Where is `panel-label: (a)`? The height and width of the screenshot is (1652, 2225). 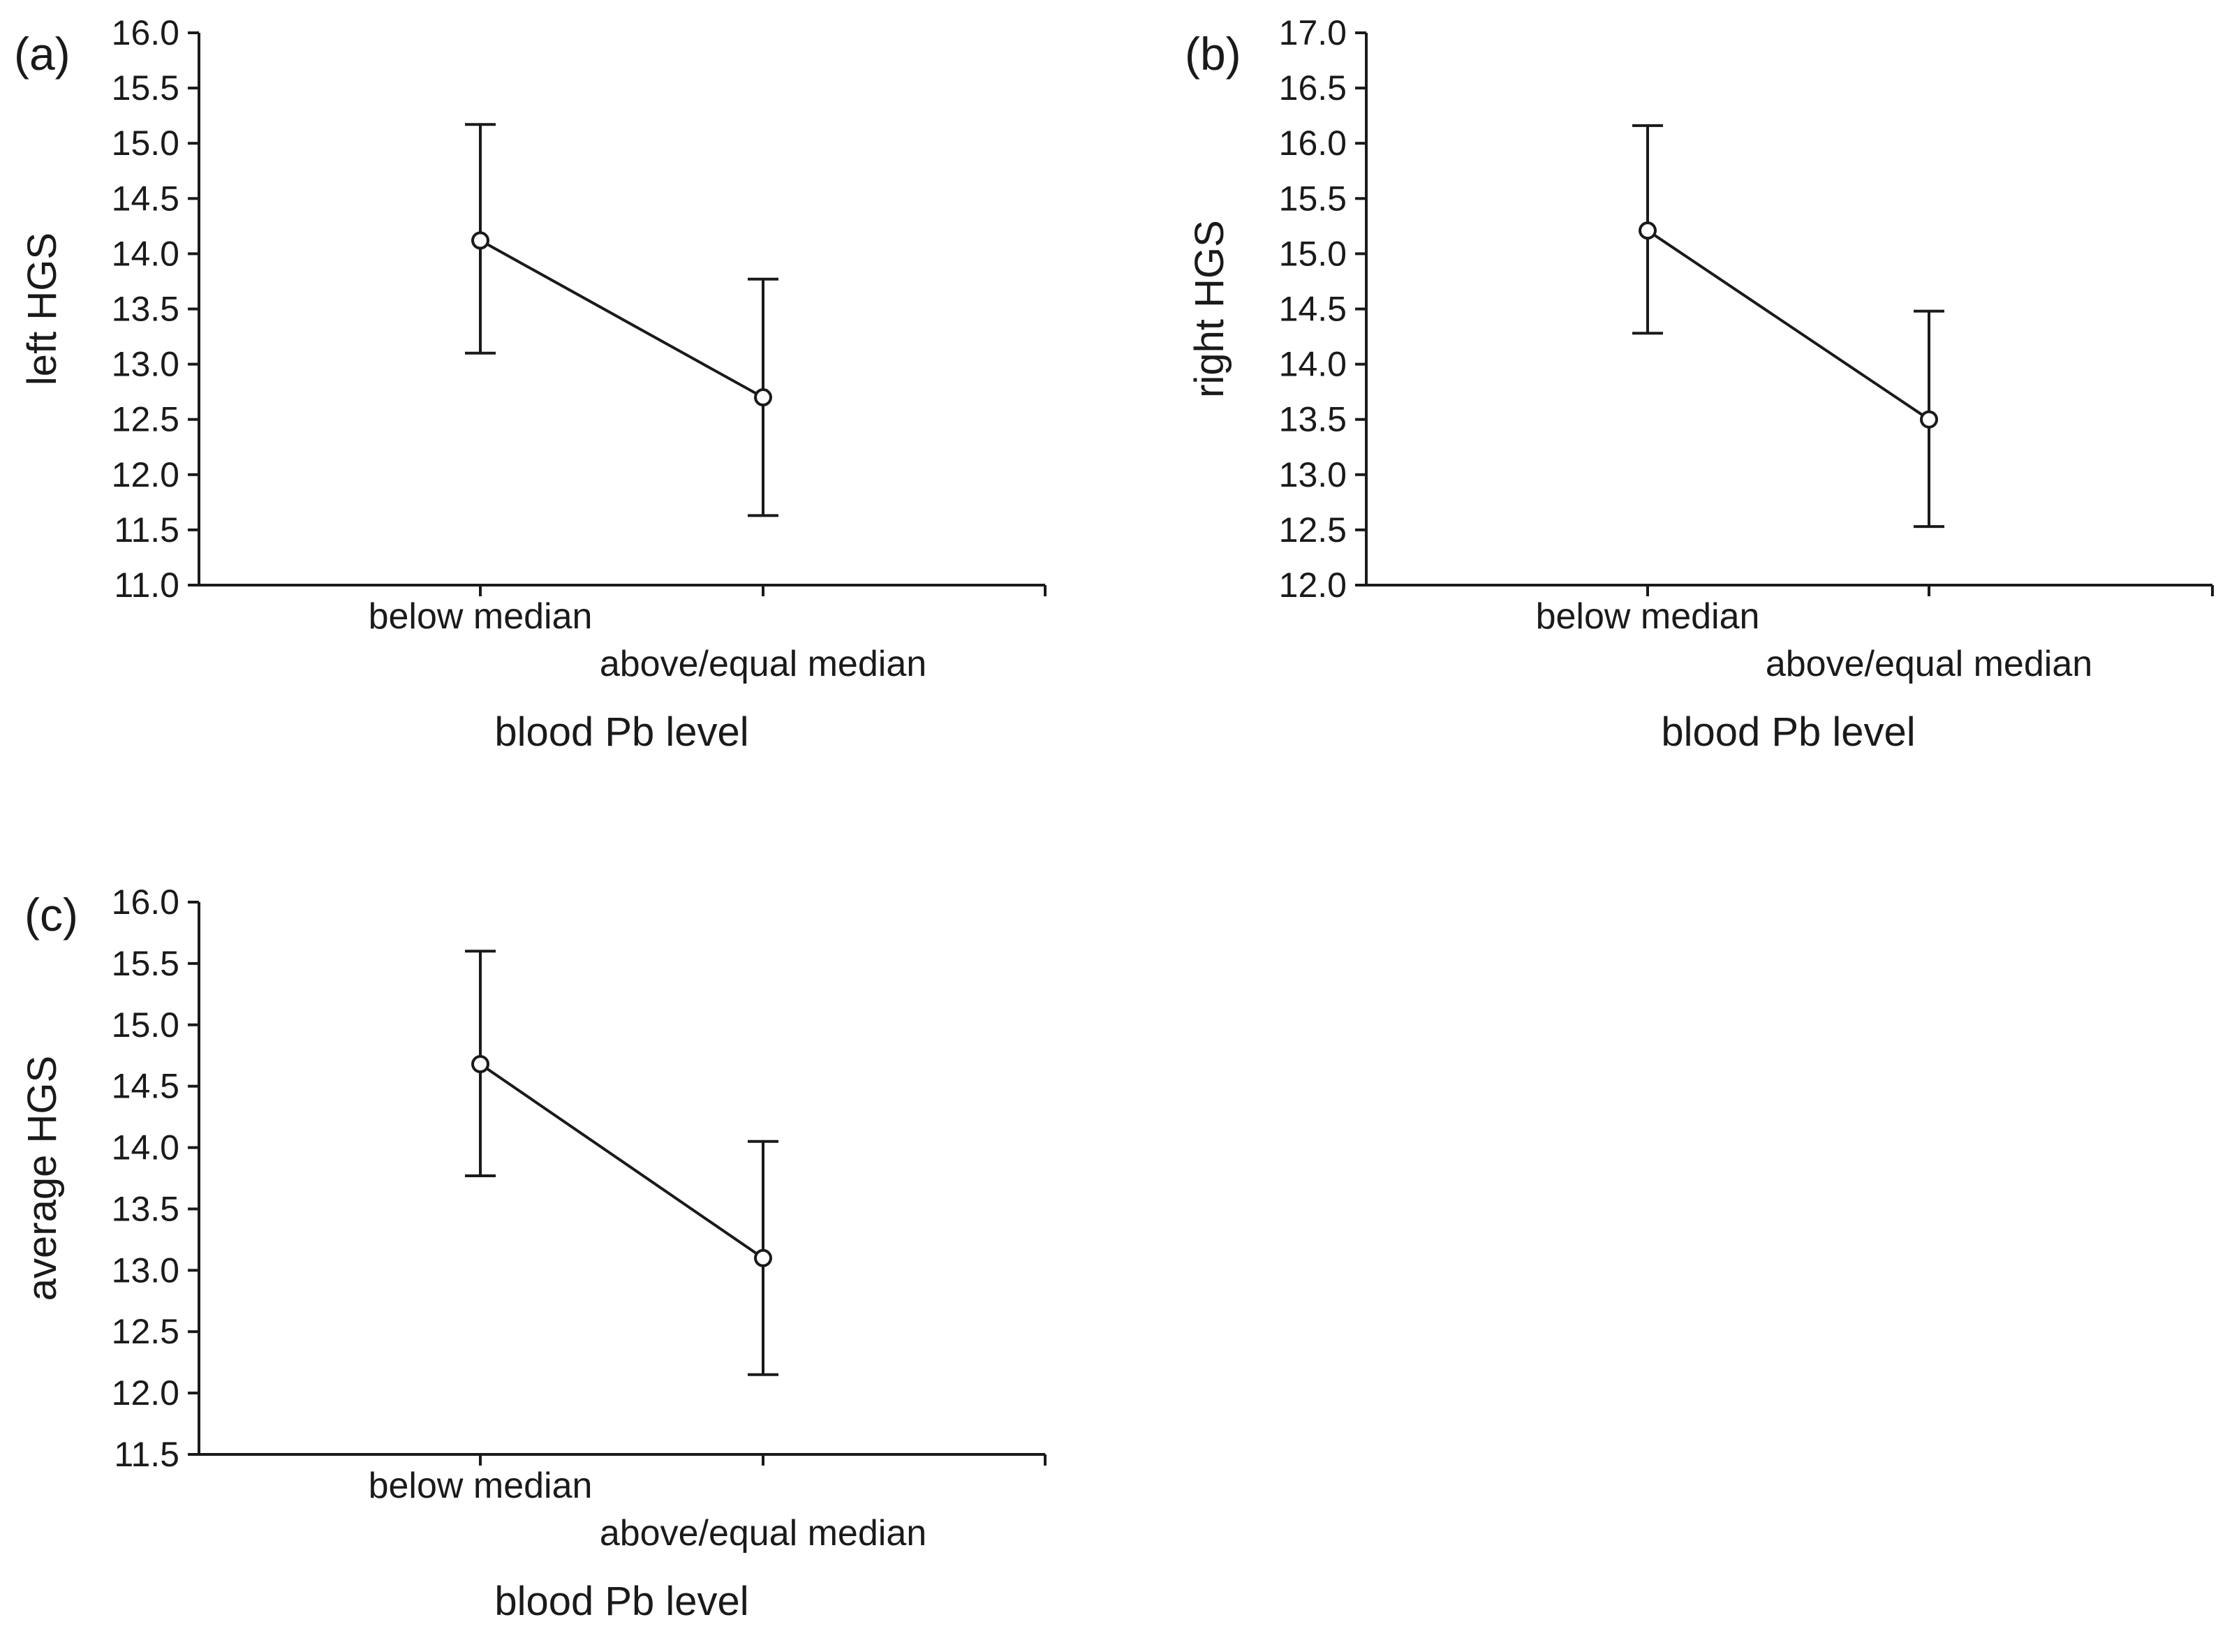
panel-label: (a) is located at coordinates (42, 54).